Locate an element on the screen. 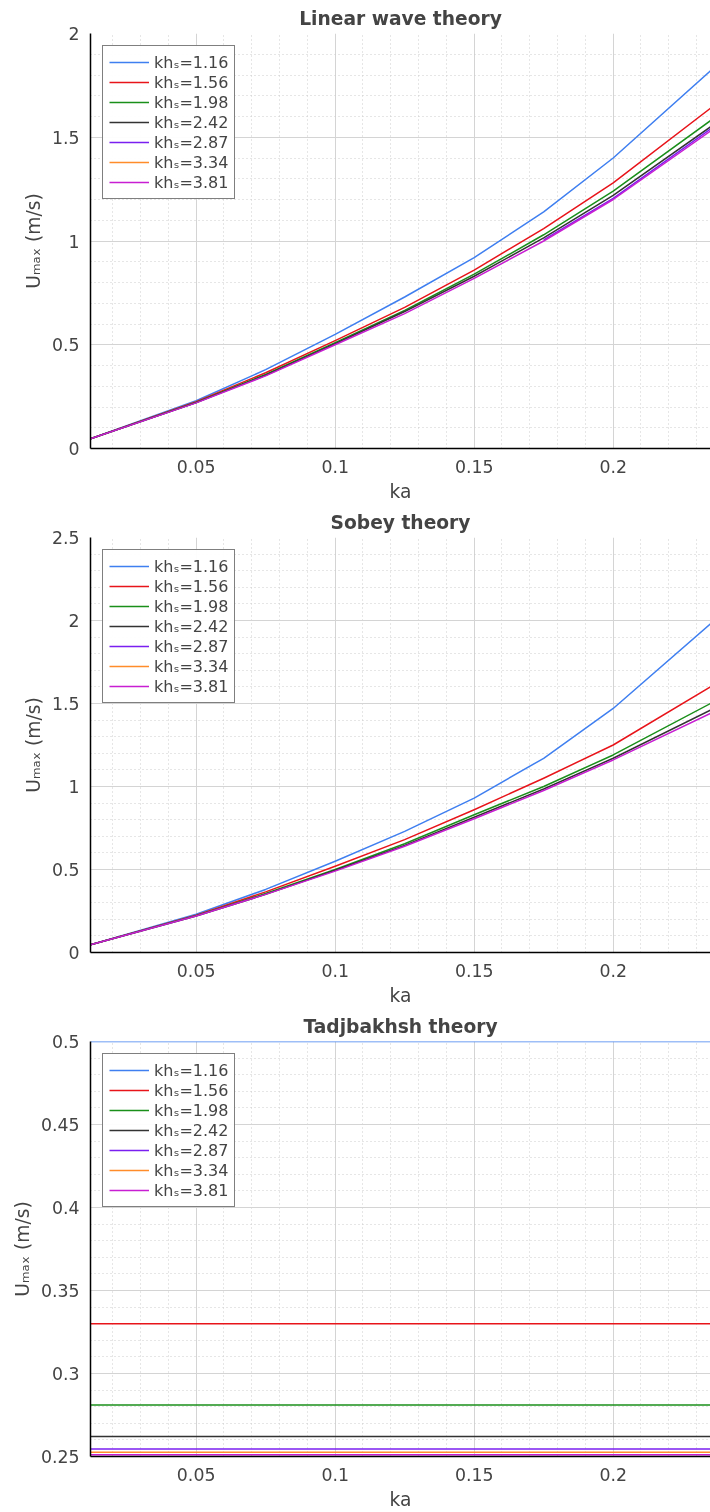 The height and width of the screenshot is (1512, 710). y-tick-label: 0.45 is located at coordinates (60, 1125).